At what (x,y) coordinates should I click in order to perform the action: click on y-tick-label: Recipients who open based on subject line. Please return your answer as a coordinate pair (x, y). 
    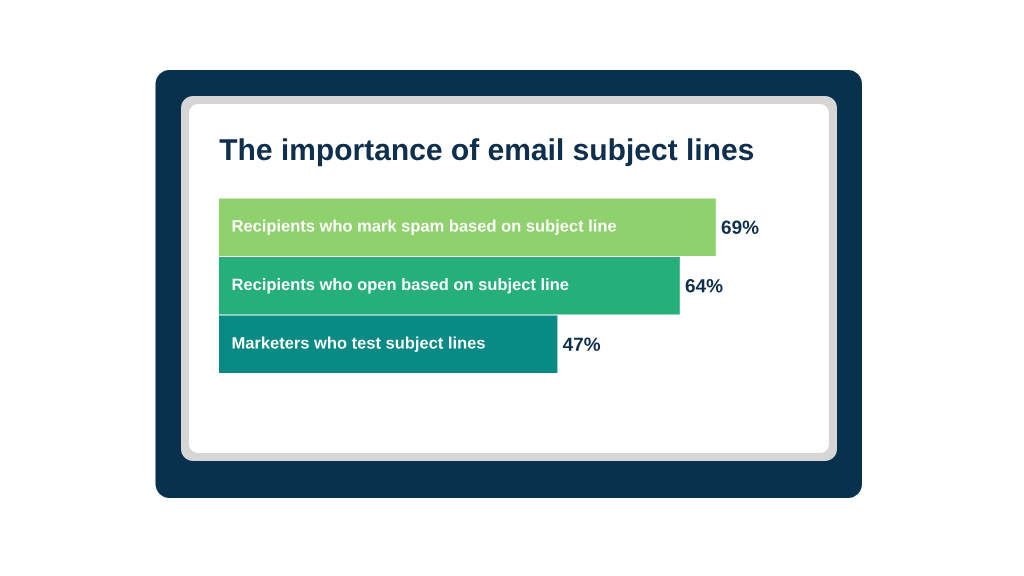
    Looking at the image, I should click on (400, 286).